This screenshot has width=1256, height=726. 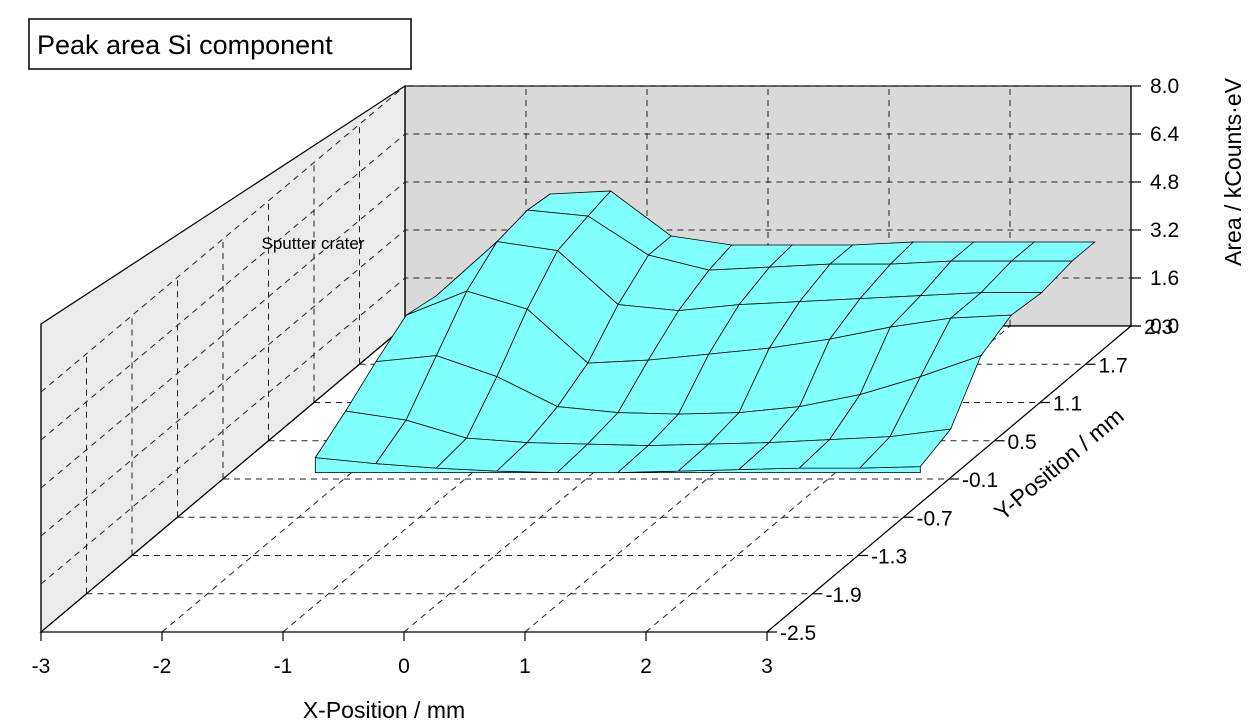 I want to click on z-tick-label: 3.2, so click(x=1164, y=230).